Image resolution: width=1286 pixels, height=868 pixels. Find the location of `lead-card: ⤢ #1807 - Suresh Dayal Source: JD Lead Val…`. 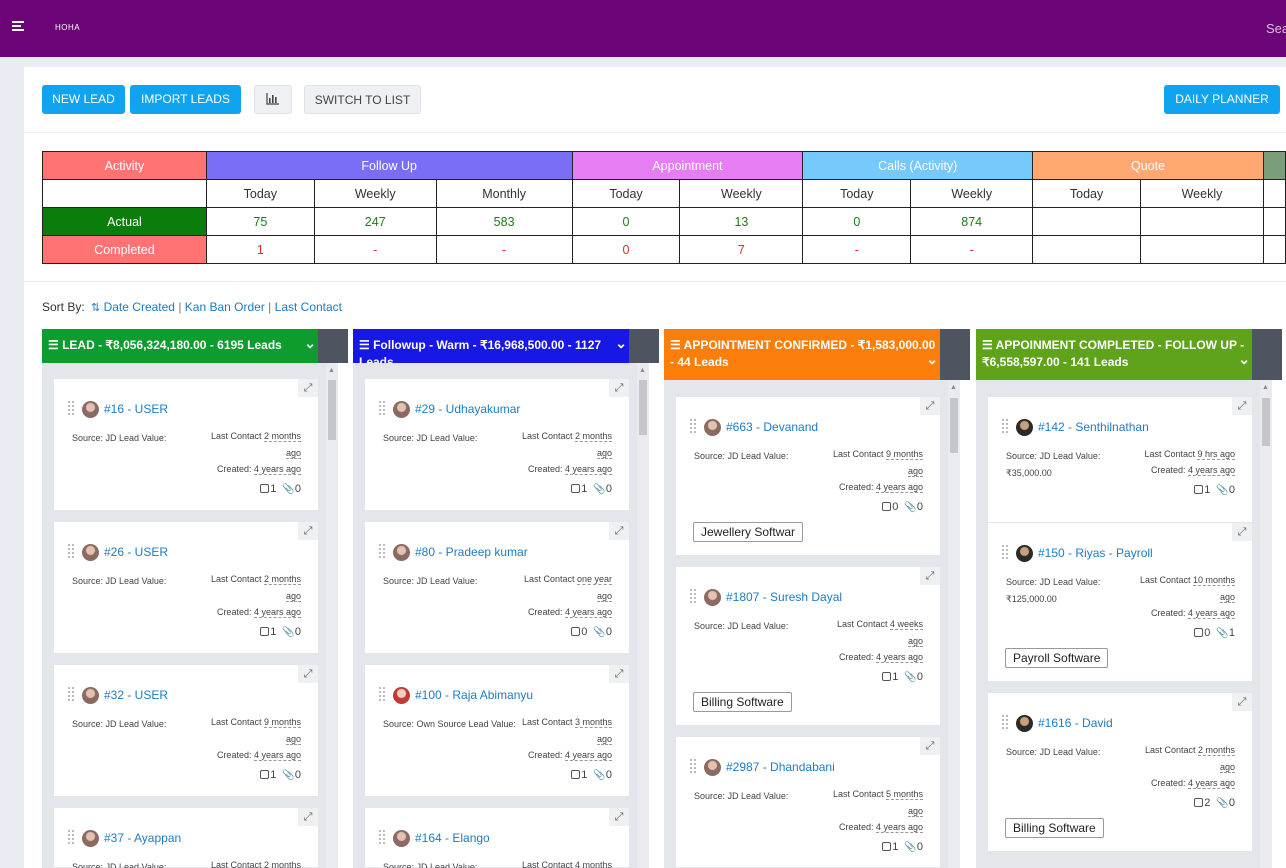

lead-card: ⤢ #1807 - Suresh Dayal Source: JD Lead Val… is located at coordinates (808, 646).